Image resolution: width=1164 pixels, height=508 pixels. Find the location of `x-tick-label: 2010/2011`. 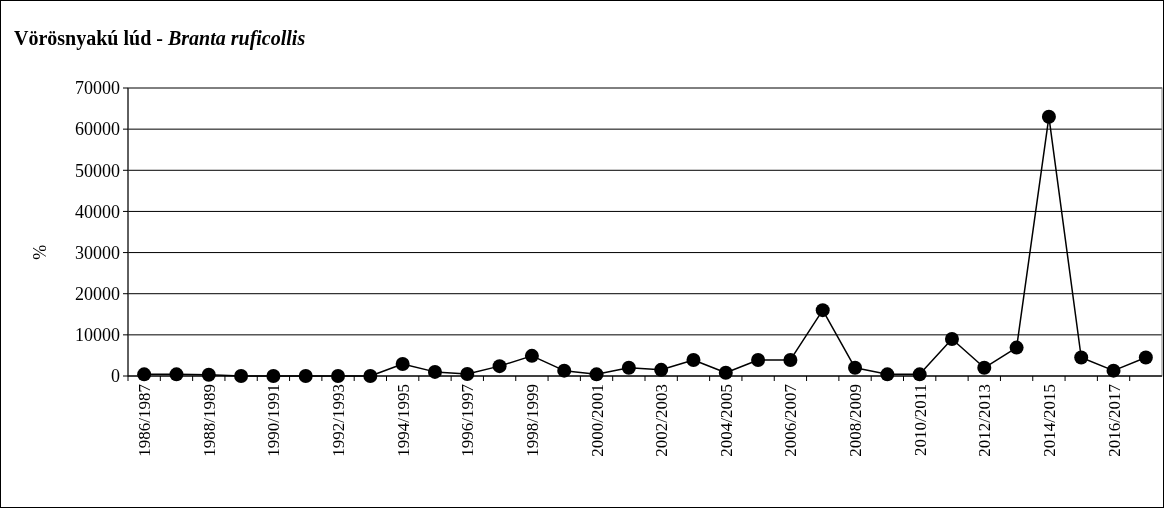

x-tick-label: 2010/2011 is located at coordinates (920, 420).